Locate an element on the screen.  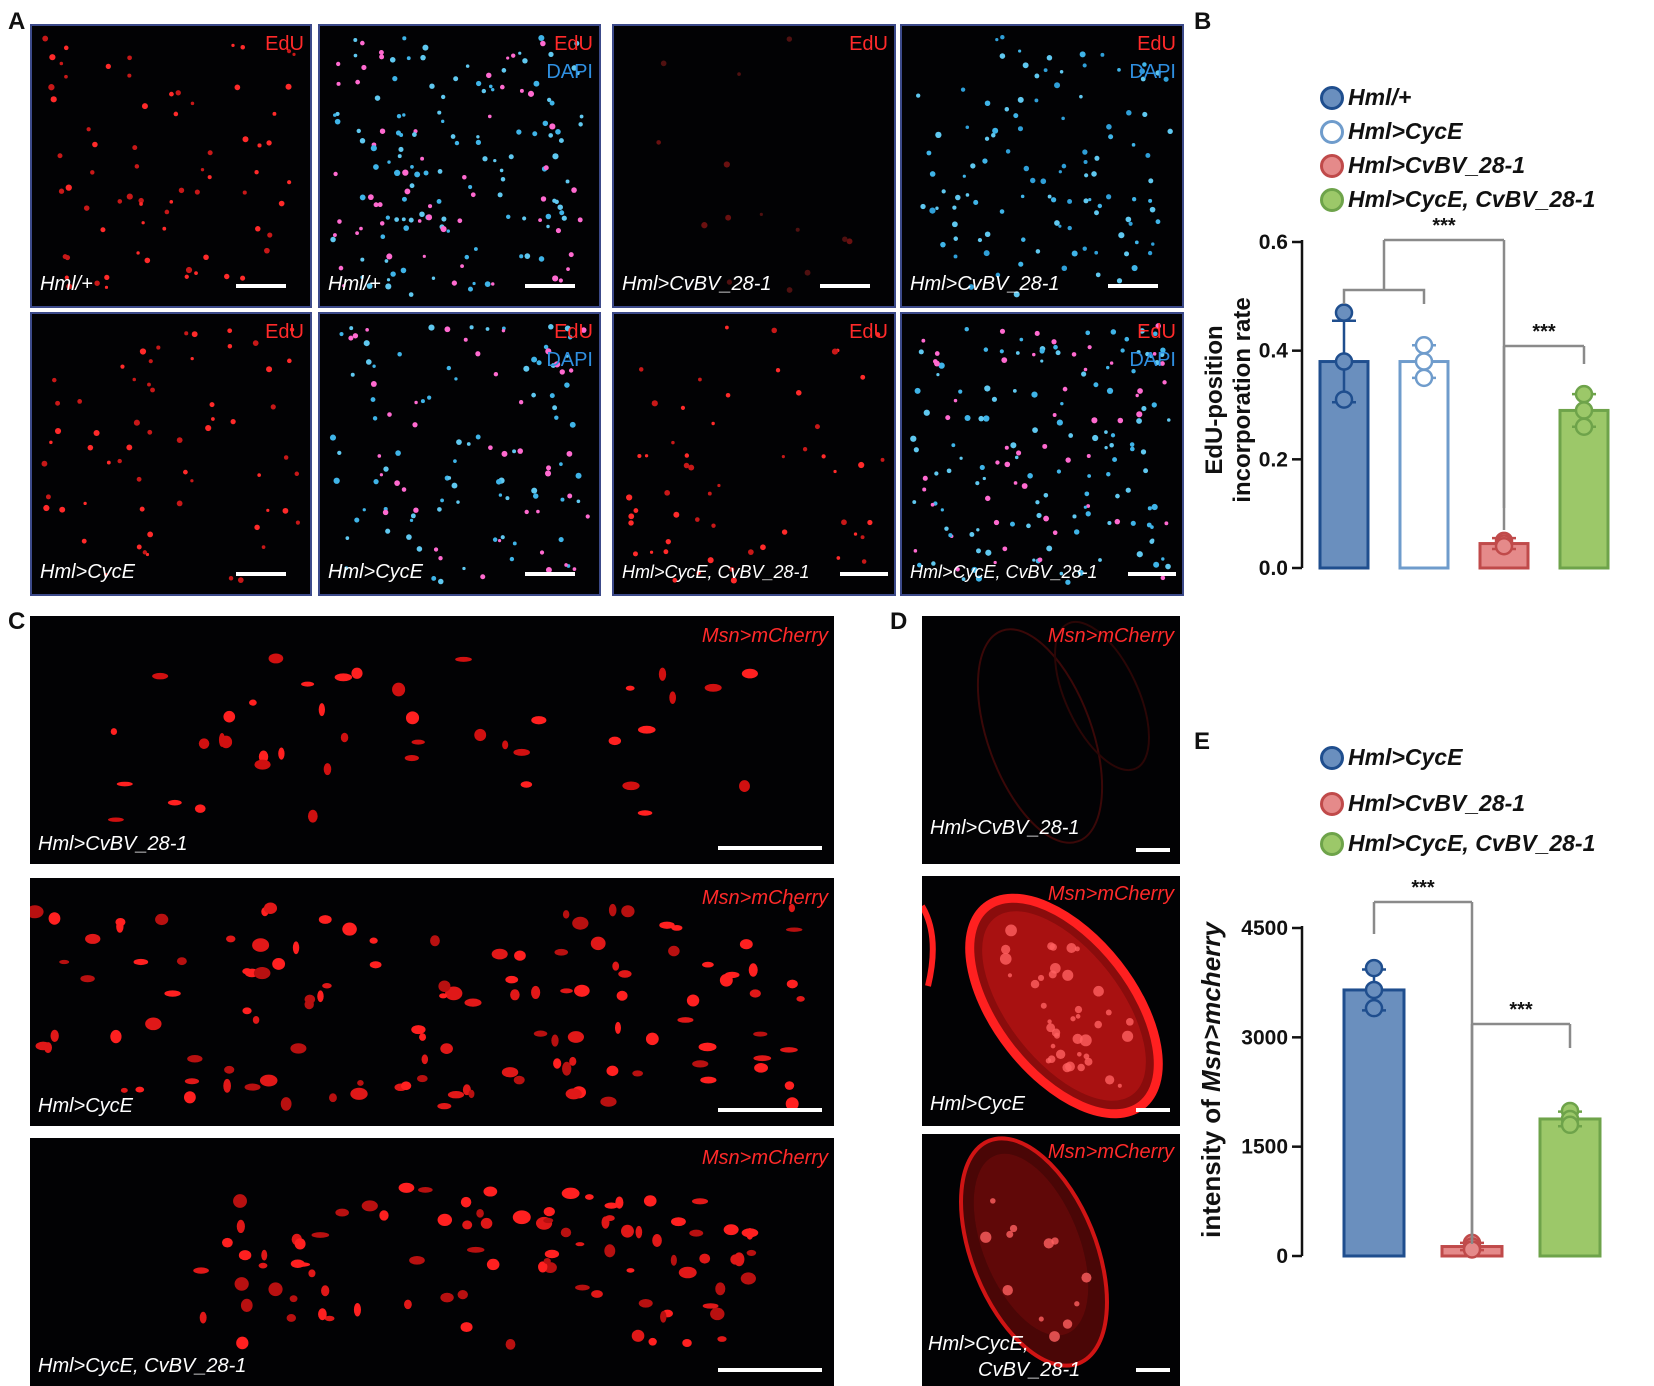
micrograph-edu-cvbv: EdU Hml>CvBV_28-1 is located at coordinates (754, 166).